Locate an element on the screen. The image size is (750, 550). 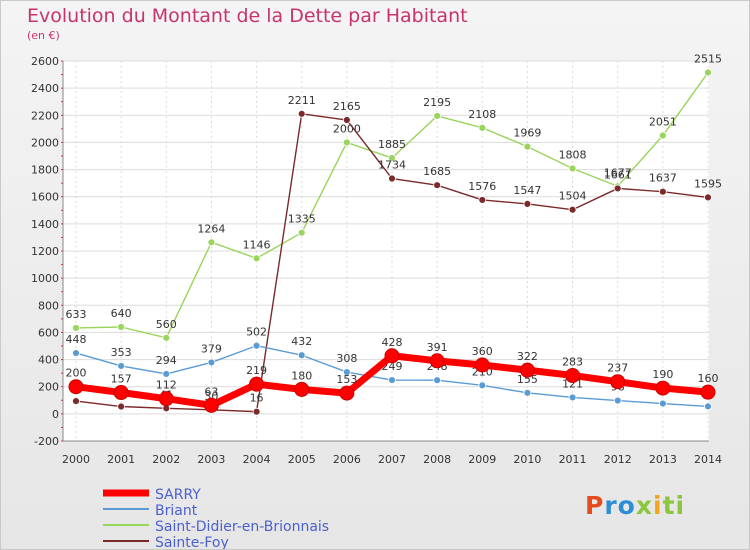
y-tick-label: -200 is located at coordinates (46, 441).